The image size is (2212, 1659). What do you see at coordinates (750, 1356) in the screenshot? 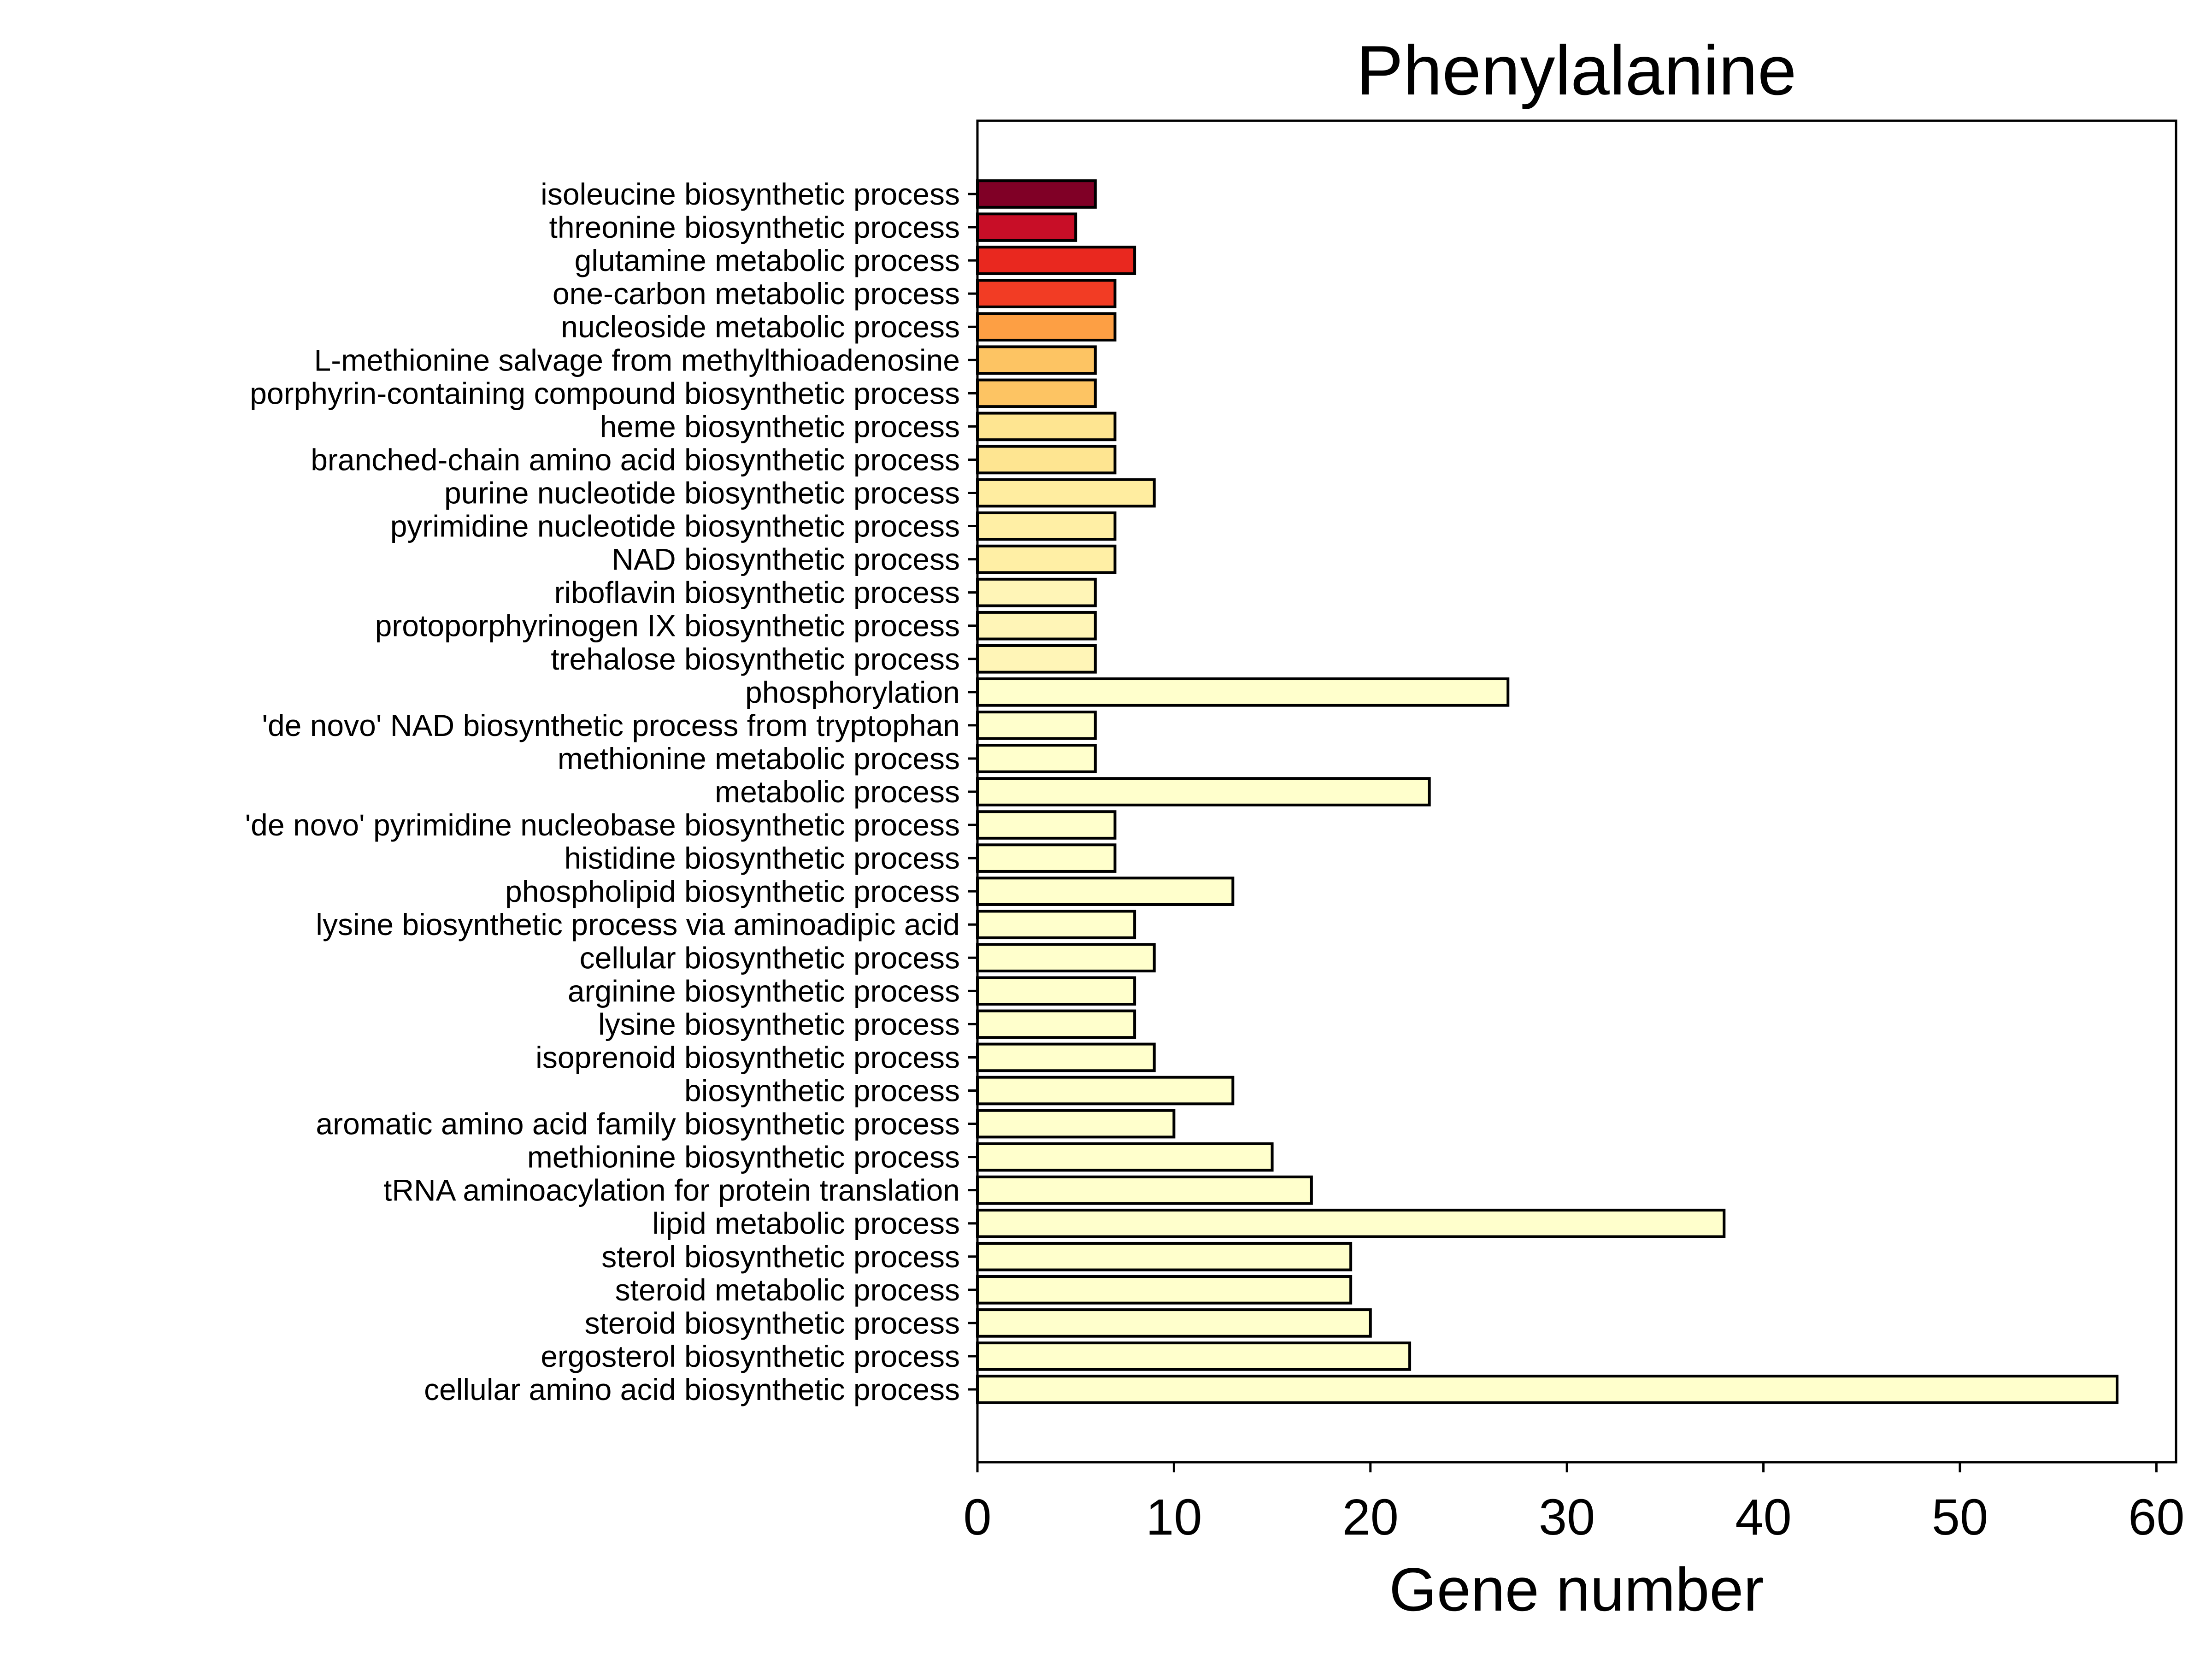
I see `category-label: ergosterol biosynthetic process` at bounding box center [750, 1356].